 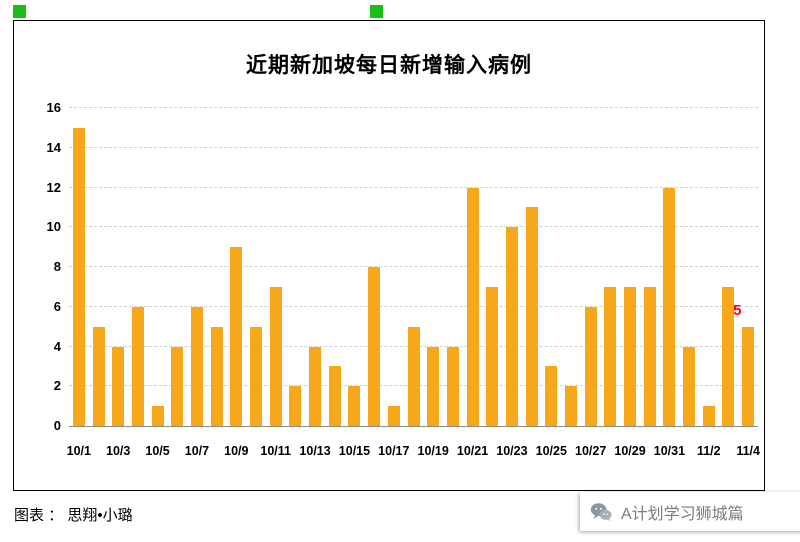 What do you see at coordinates (376, 11) in the screenshot?
I see `selection-handle-top-middle` at bounding box center [376, 11].